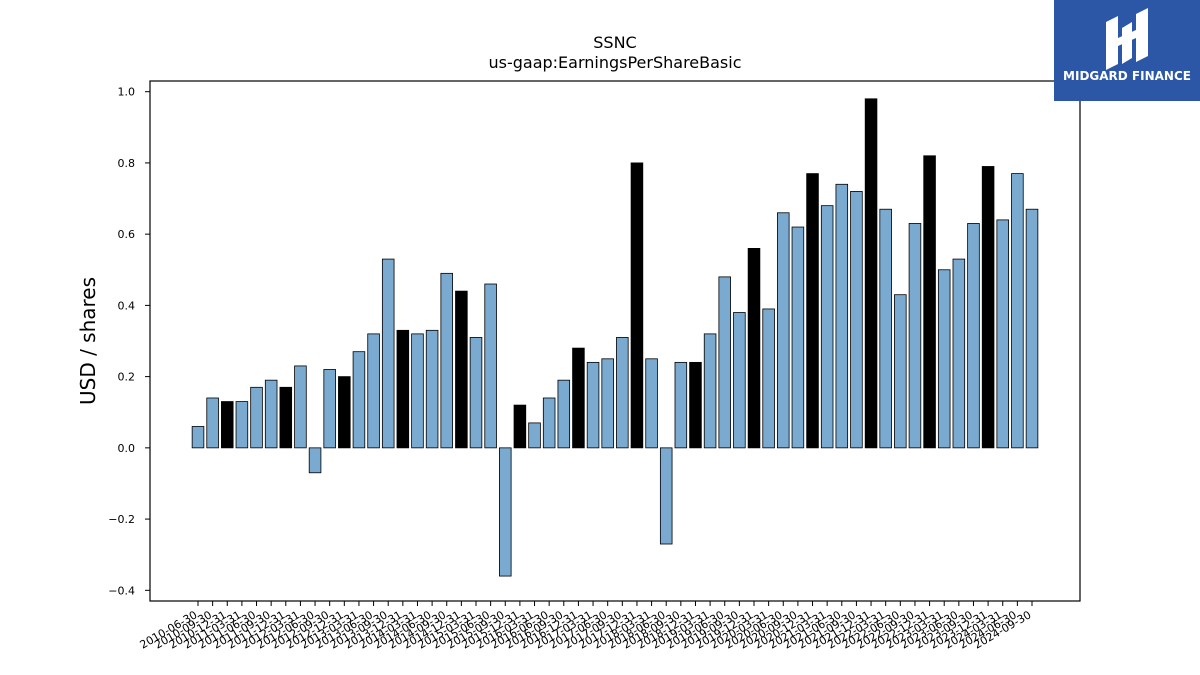 Image resolution: width=1200 pixels, height=675 pixels. I want to click on y-axis-ticks: −0.4 −0.2 0.0 0.2 0.4 0.6 0.8 1.0, so click(129, 341).